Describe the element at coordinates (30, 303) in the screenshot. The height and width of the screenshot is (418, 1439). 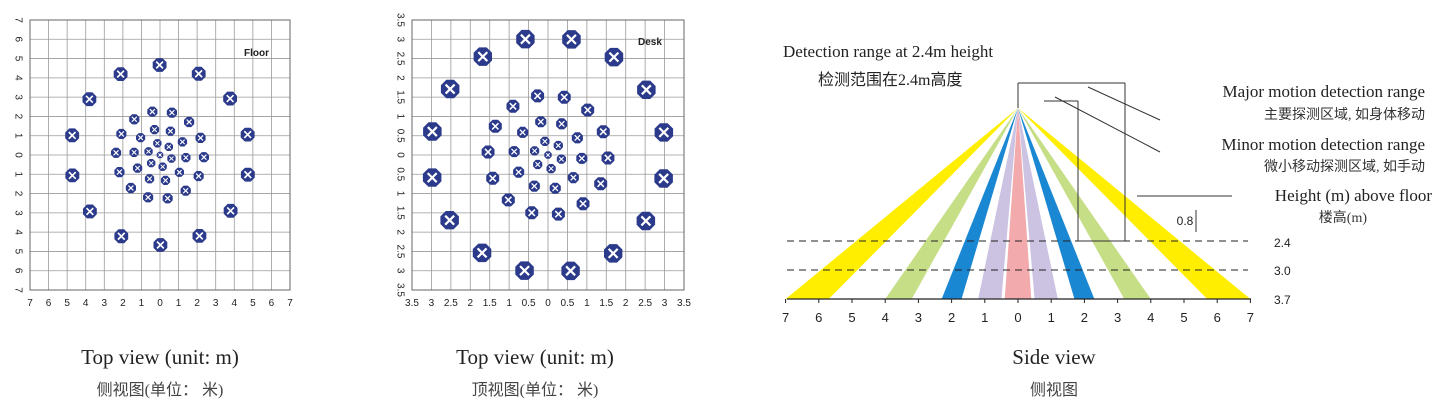
I see `x-tick-label: 7` at that location.